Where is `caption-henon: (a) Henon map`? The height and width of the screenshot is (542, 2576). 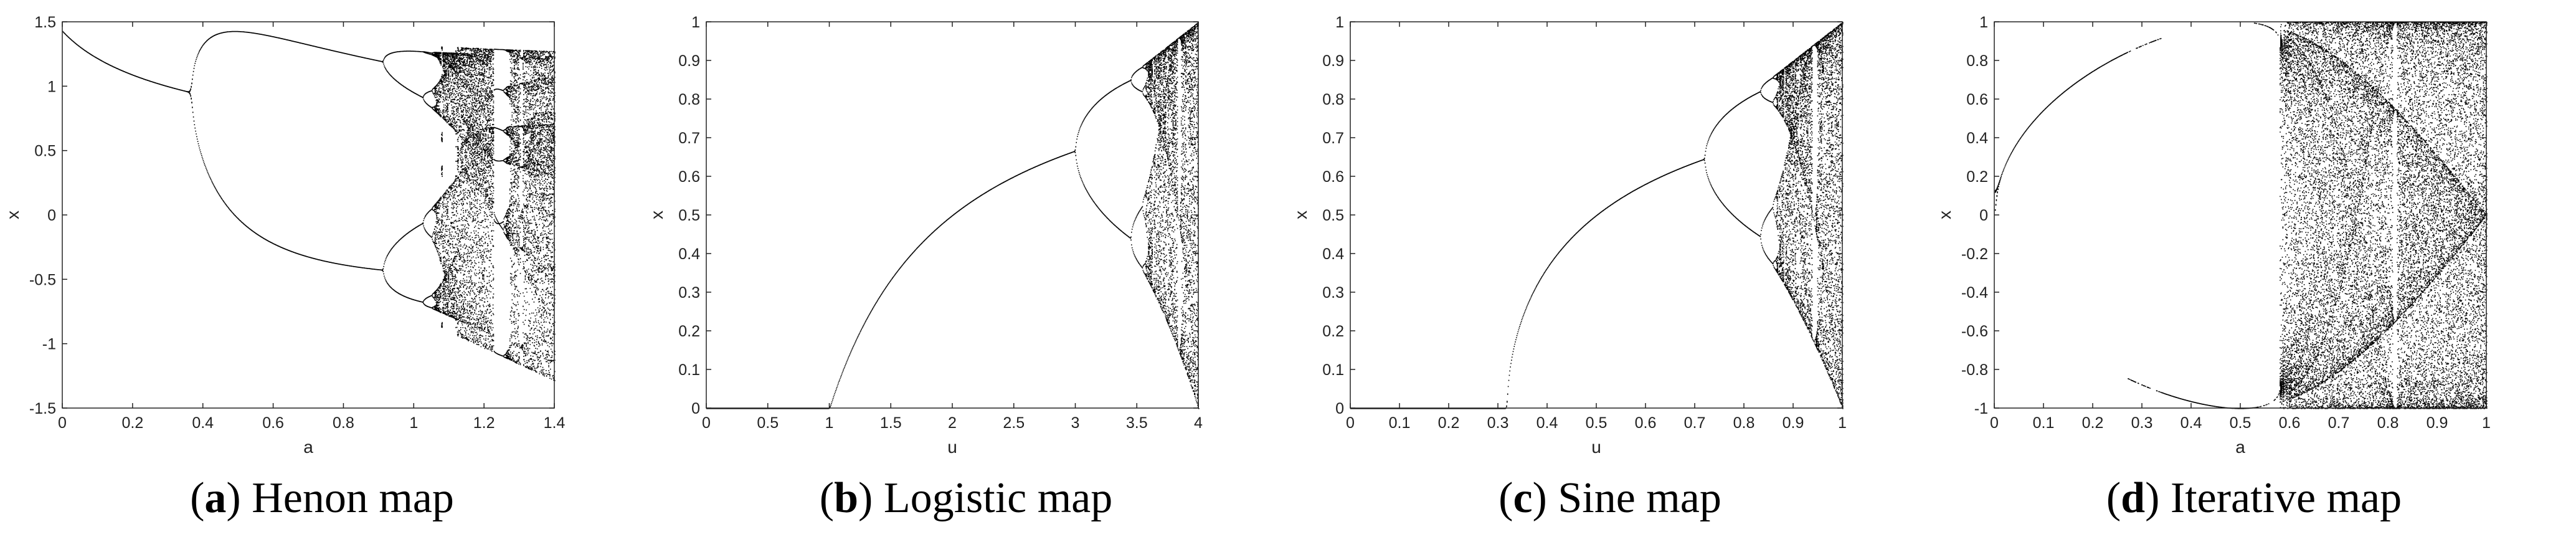
caption-henon: (a) Henon map is located at coordinates (322, 498).